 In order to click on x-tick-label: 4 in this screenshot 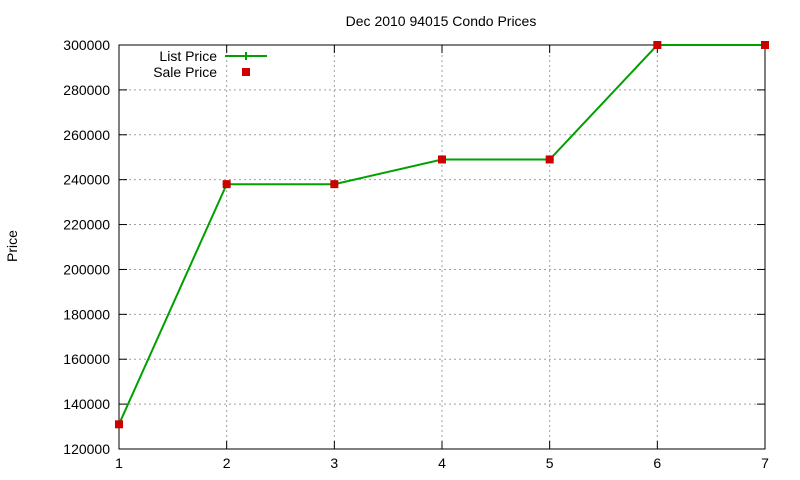, I will do `click(442, 463)`.